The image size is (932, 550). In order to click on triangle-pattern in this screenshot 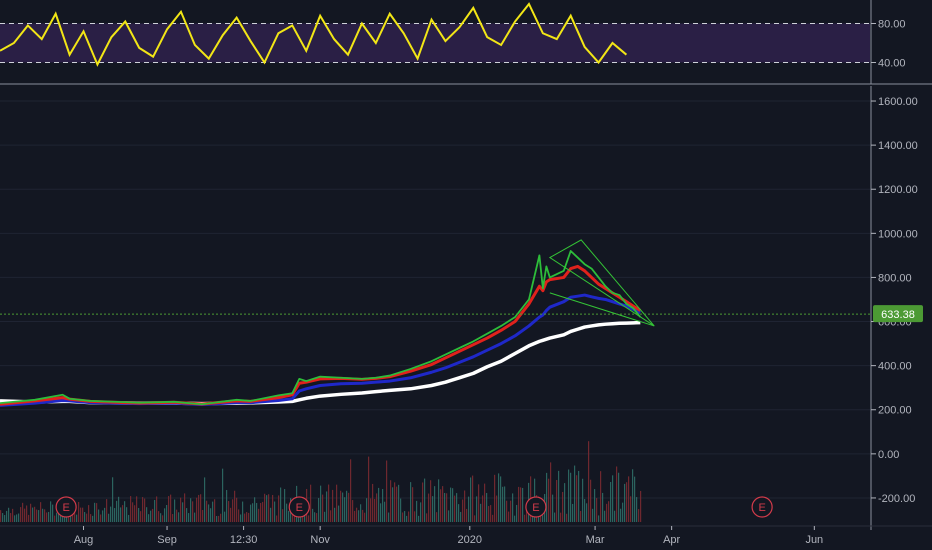, I will do `click(601, 283)`.